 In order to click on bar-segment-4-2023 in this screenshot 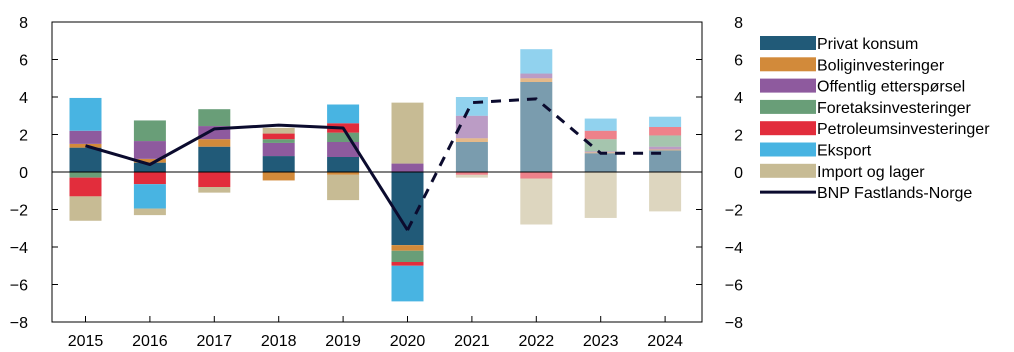, I will do `click(600, 145)`.